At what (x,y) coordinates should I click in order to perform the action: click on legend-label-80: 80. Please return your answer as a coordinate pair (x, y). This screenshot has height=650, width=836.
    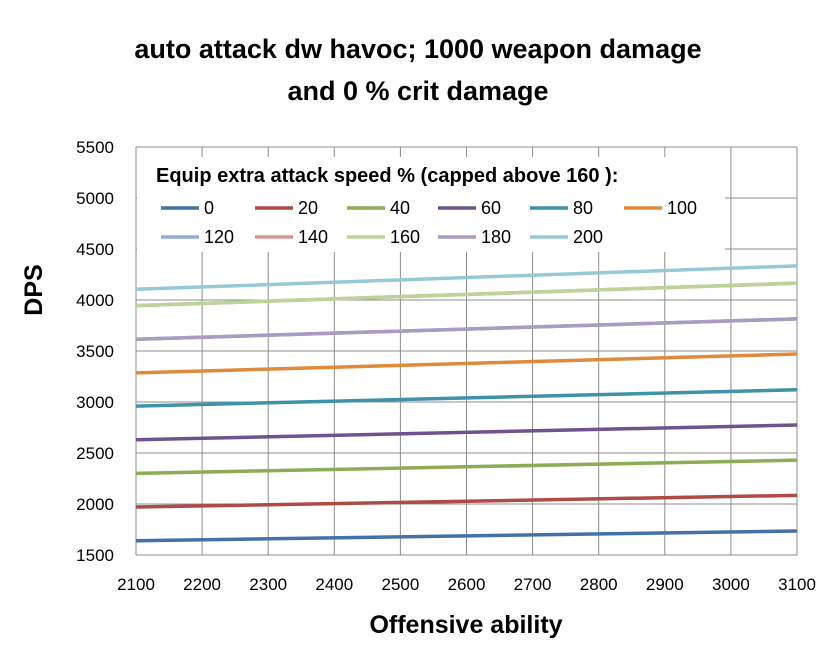
    Looking at the image, I should click on (583, 208).